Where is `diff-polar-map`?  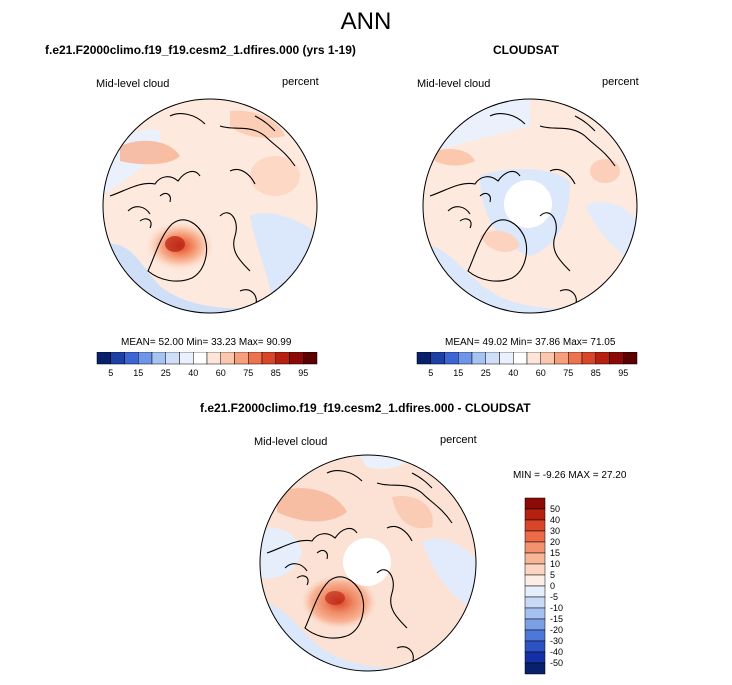 diff-polar-map is located at coordinates (368, 563).